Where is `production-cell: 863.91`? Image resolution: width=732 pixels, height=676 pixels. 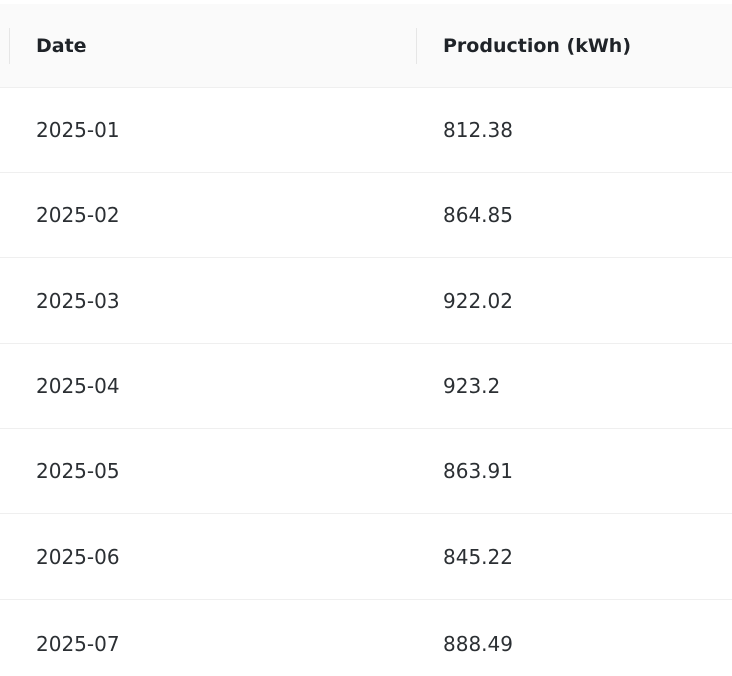
production-cell: 863.91 is located at coordinates (478, 471).